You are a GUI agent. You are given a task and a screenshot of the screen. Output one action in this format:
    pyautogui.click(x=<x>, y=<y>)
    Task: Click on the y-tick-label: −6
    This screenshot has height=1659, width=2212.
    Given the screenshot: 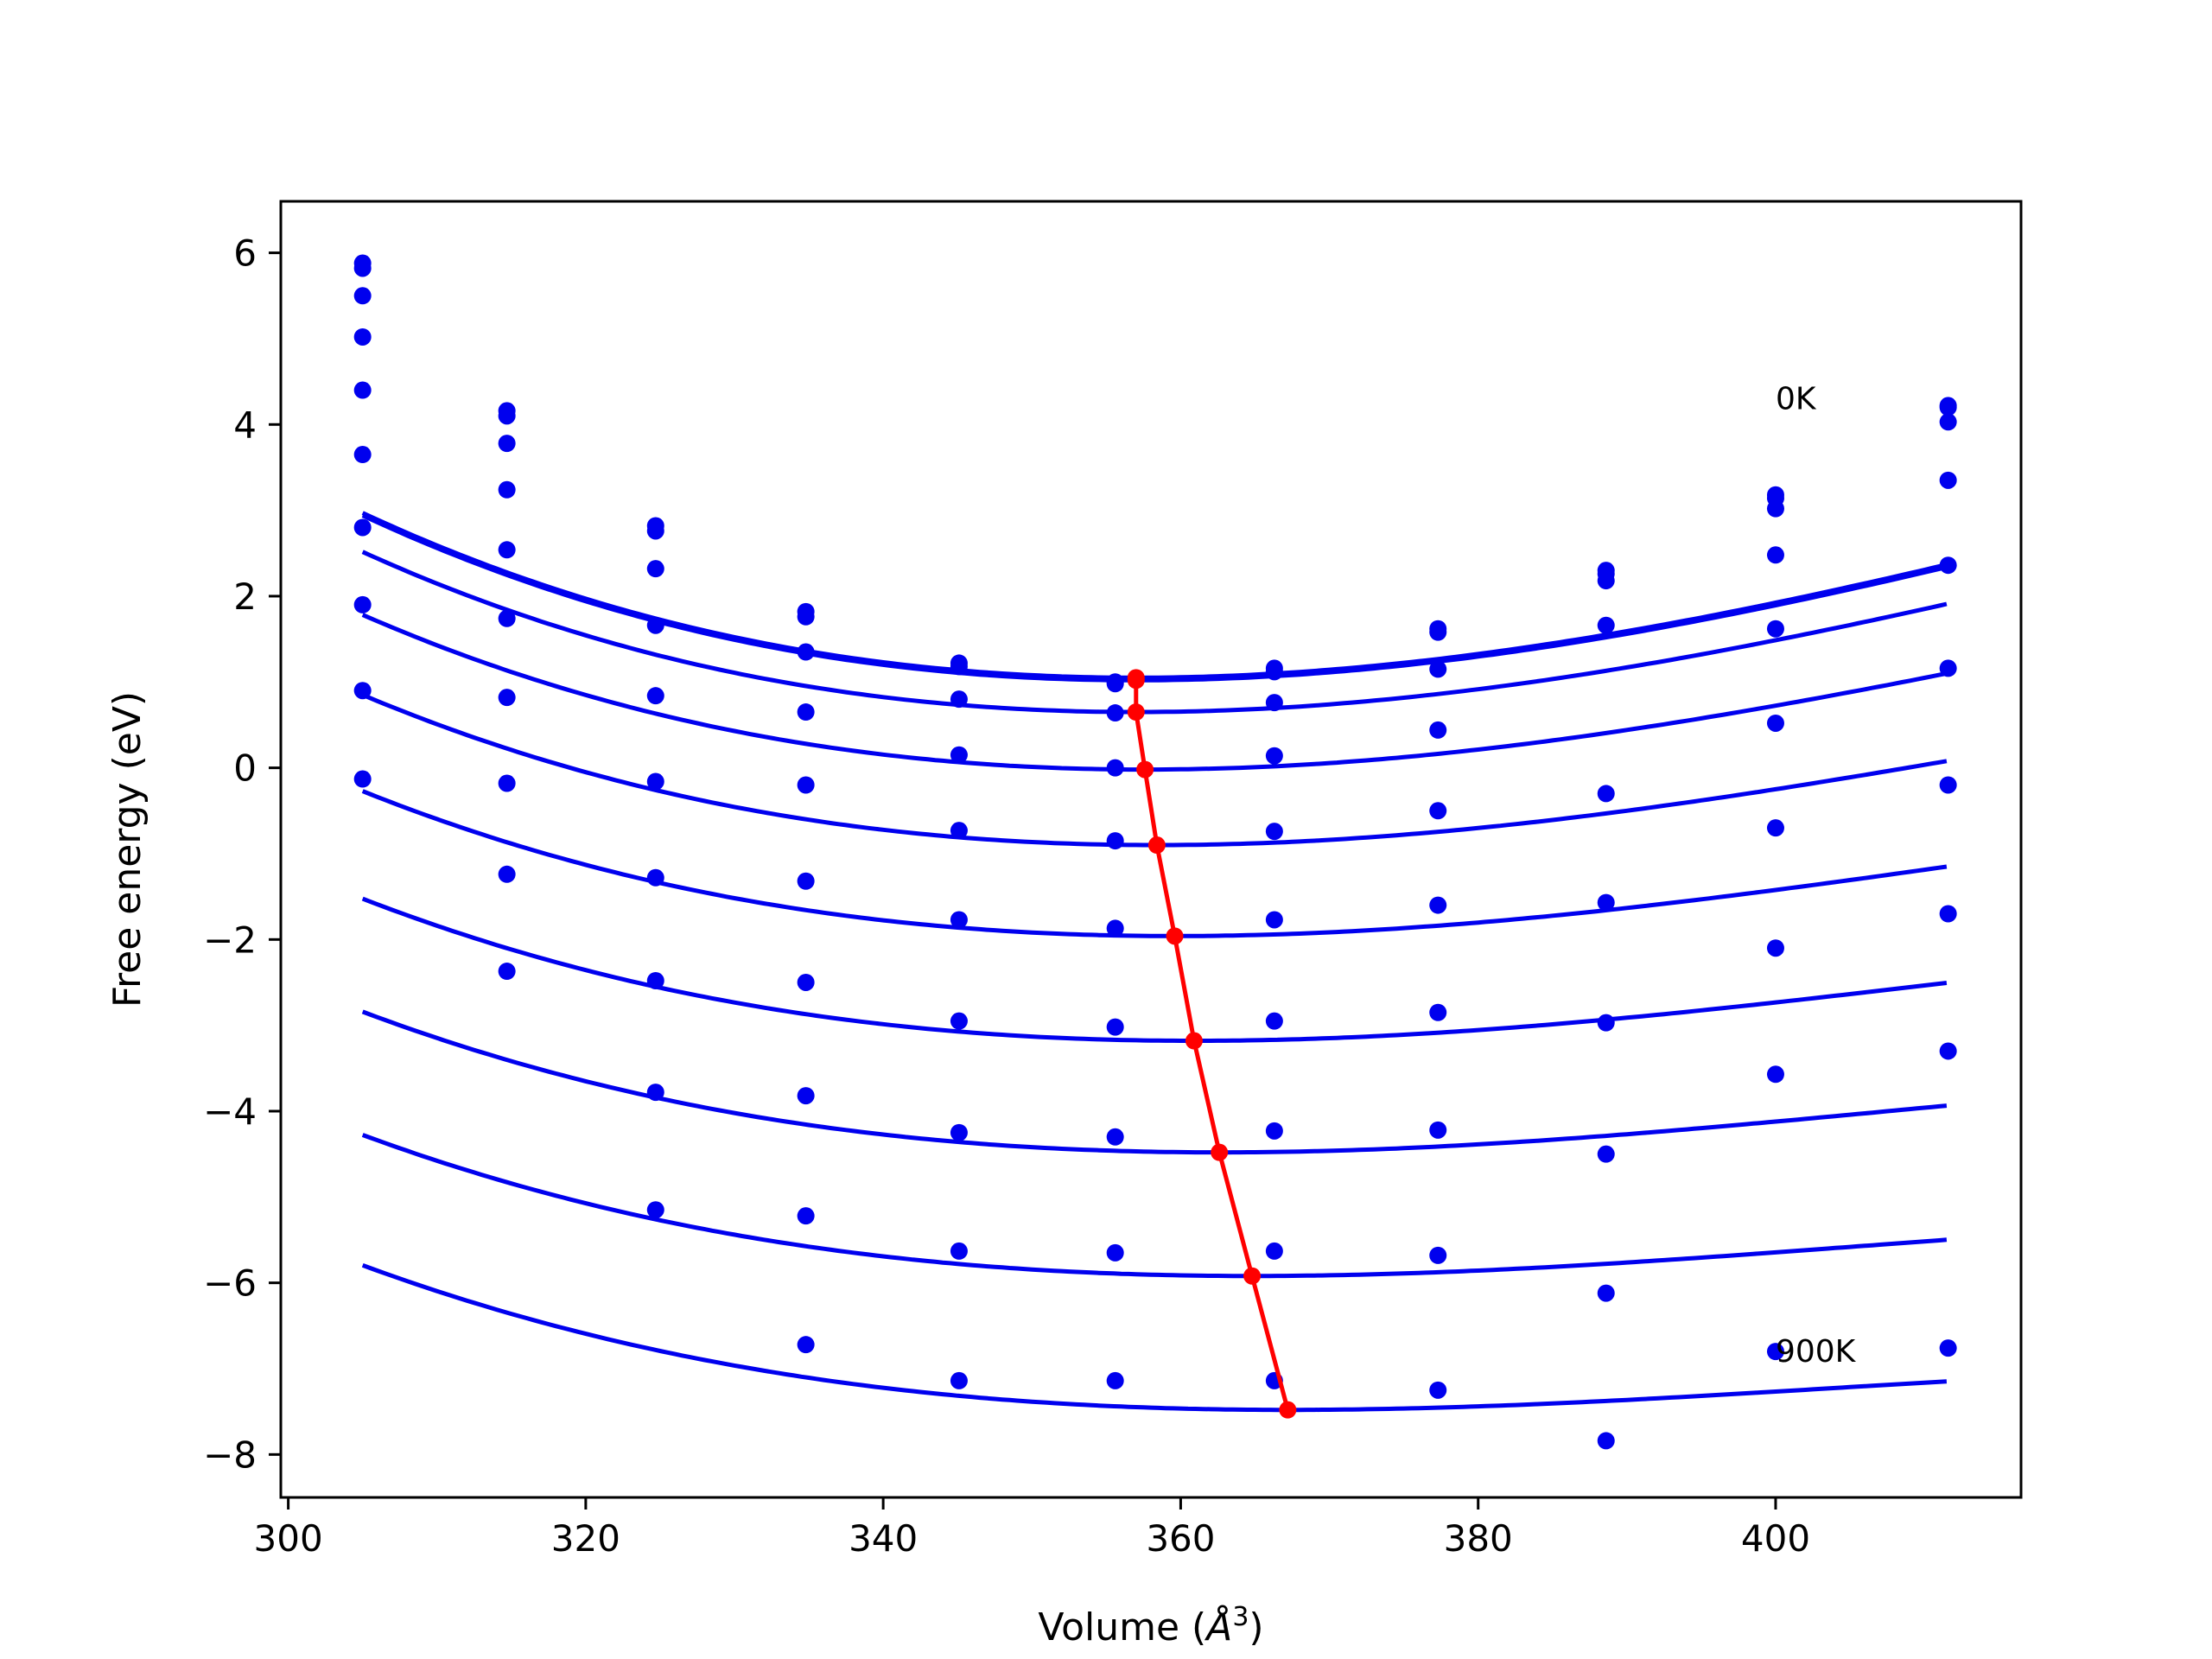 What is the action you would take?
    pyautogui.click(x=230, y=1283)
    